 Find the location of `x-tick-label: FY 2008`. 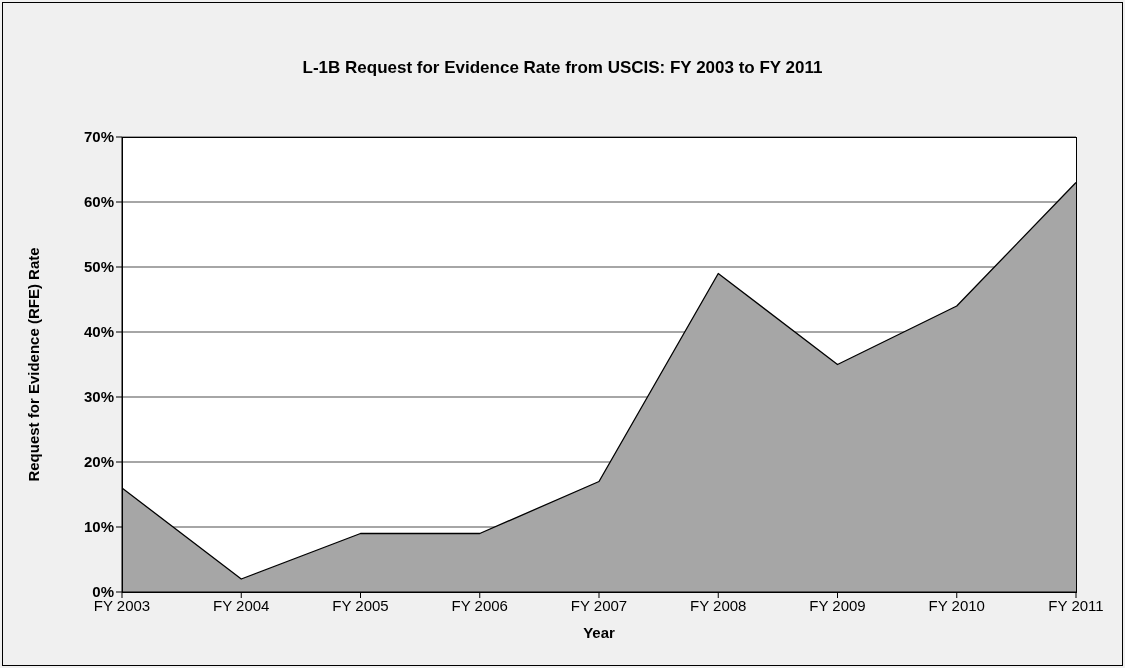

x-tick-label: FY 2008 is located at coordinates (718, 605).